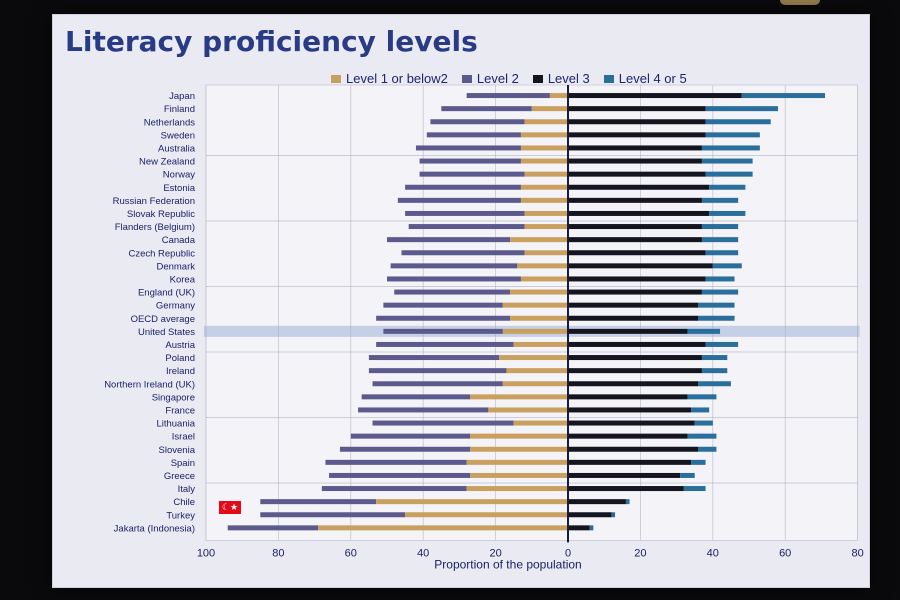 The width and height of the screenshot is (900, 600). Describe the element at coordinates (166, 332) in the screenshot. I see `category-label: United States` at that location.